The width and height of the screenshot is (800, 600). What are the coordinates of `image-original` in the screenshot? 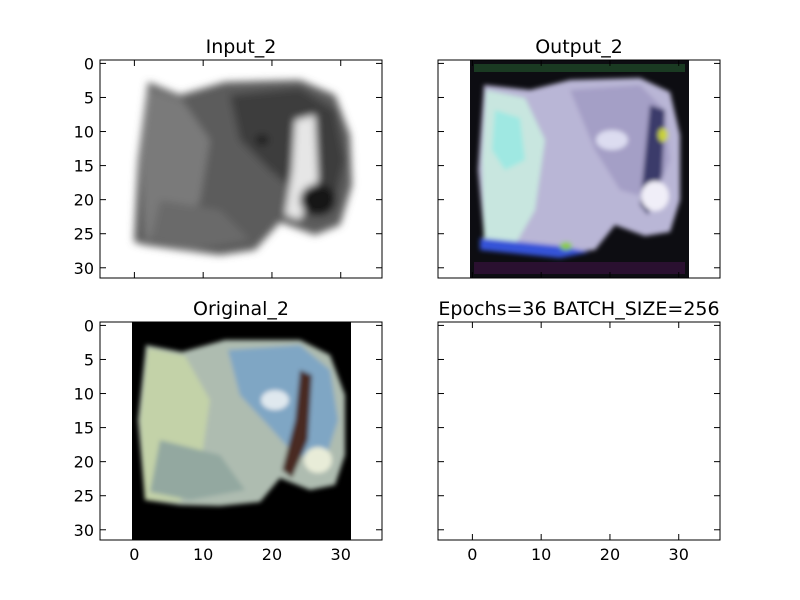 It's located at (241, 431).